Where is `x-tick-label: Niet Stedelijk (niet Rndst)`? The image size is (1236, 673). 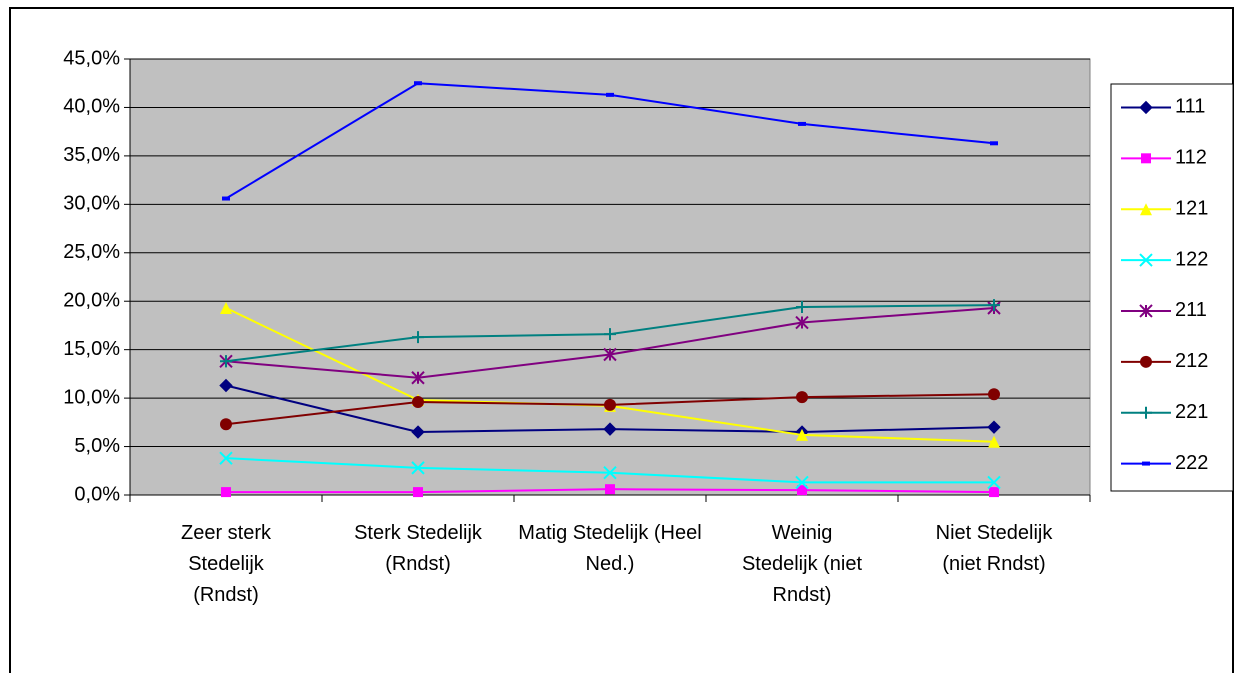
x-tick-label: Niet Stedelijk (niet Rndst) is located at coordinates (994, 548).